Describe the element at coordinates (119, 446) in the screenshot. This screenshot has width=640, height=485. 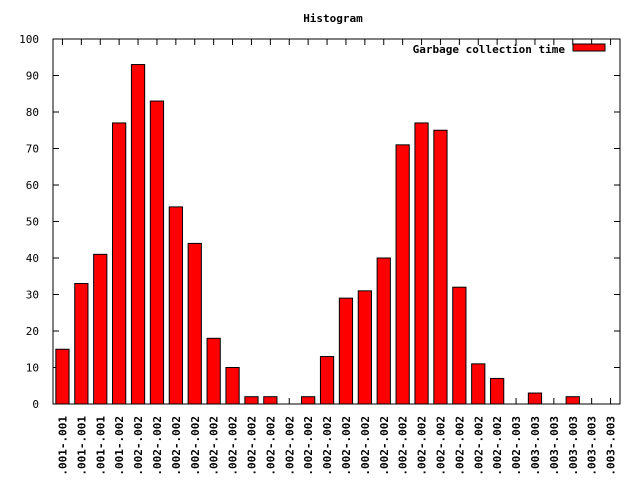
I see `x-tick-label: .001-.002` at that location.